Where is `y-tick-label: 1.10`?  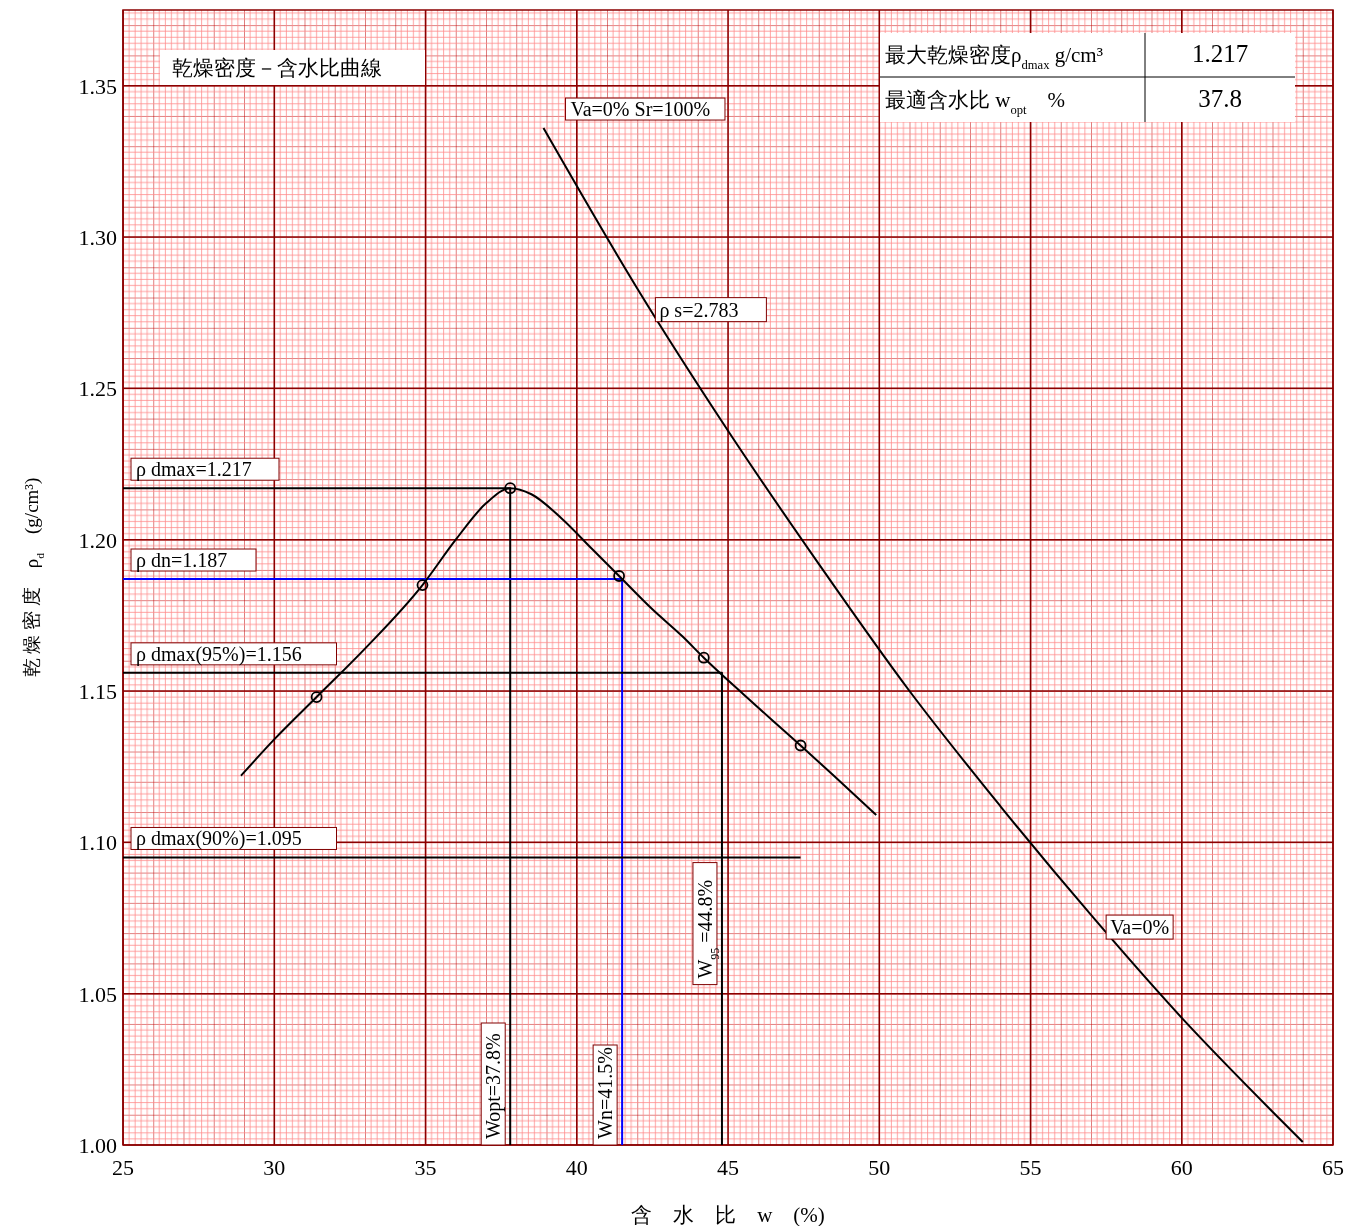
y-tick-label: 1.10 is located at coordinates (97, 843).